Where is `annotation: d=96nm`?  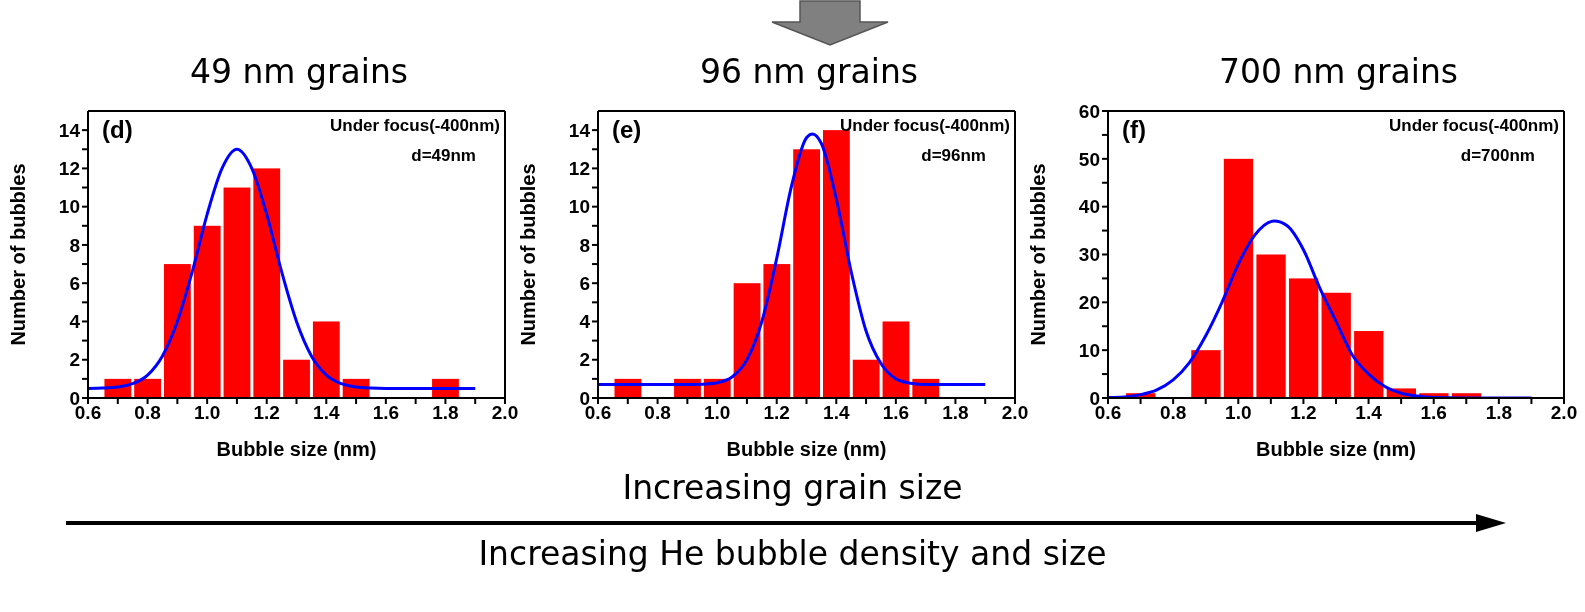 annotation: d=96nm is located at coordinates (953, 156).